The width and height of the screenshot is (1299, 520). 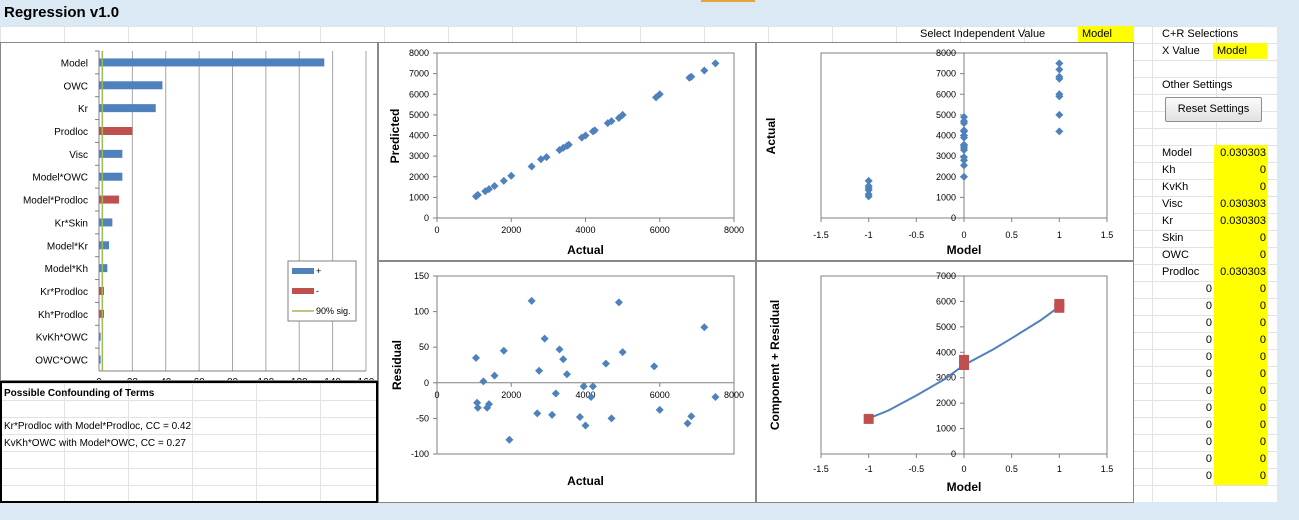 I want to click on x-tick-label: -1, so click(x=869, y=469).